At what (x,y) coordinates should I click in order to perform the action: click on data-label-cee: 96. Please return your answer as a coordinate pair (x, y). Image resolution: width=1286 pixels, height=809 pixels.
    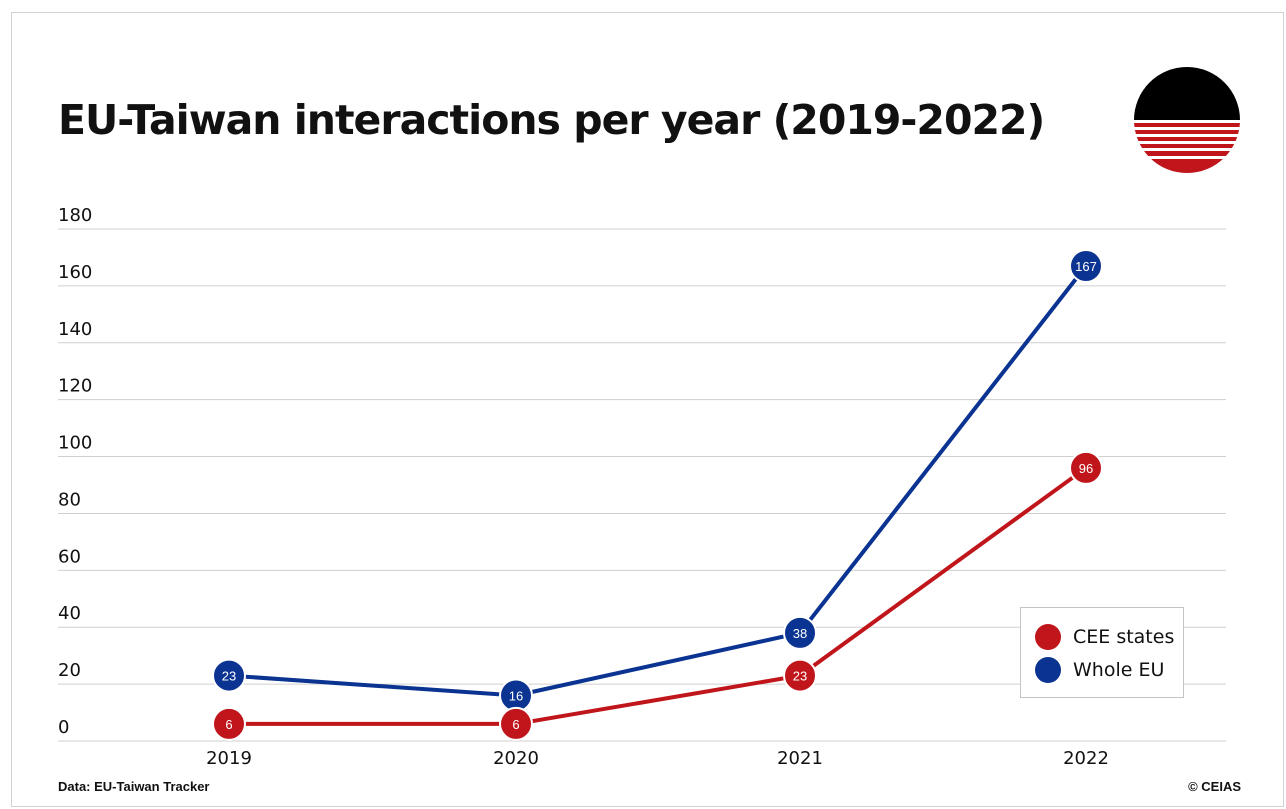
    Looking at the image, I should click on (1086, 468).